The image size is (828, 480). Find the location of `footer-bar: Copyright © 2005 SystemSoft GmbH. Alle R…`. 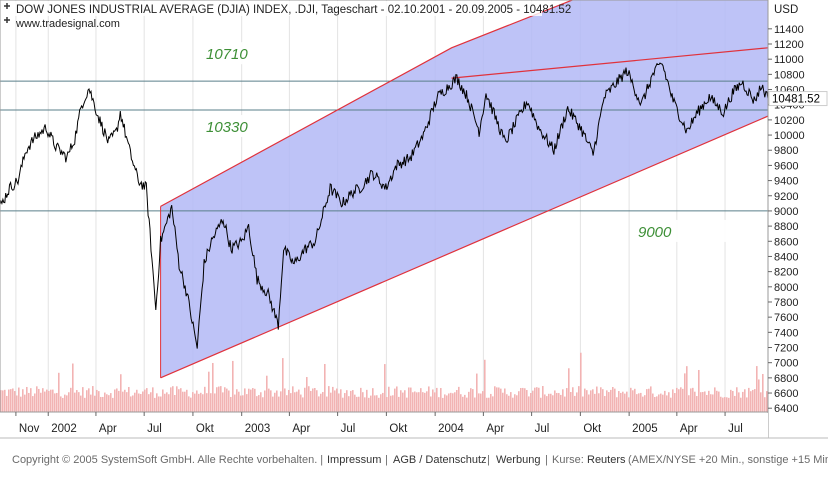

footer-bar: Copyright © 2005 SystemSoft GmbH. Alle R… is located at coordinates (414, 461).